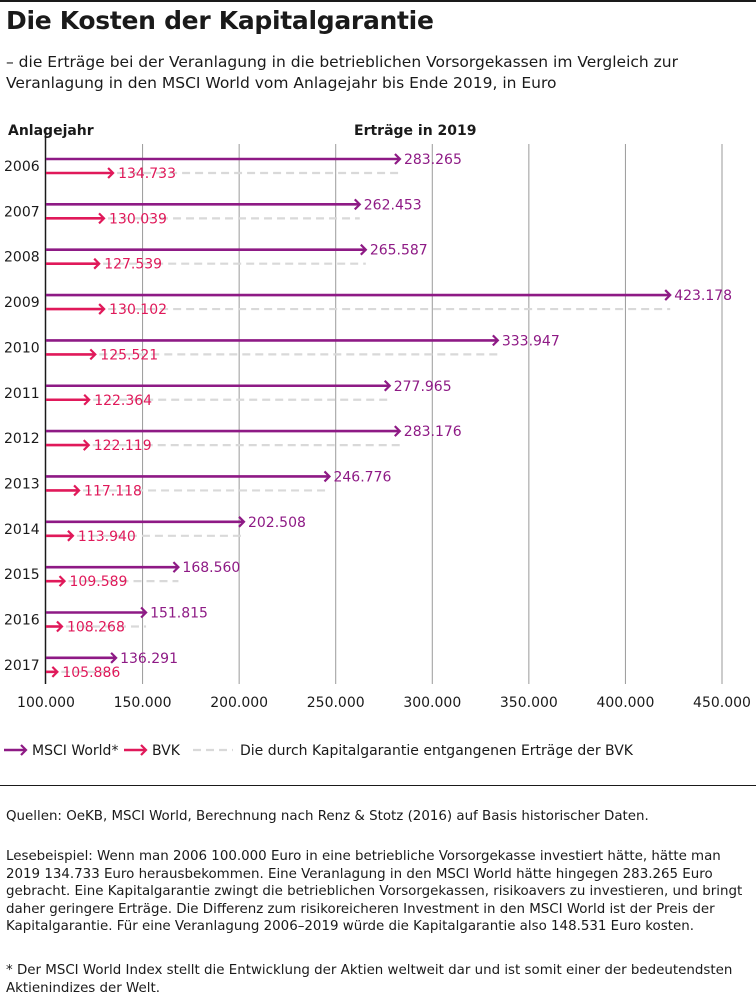  Describe the element at coordinates (46, 703) in the screenshot. I see `x-tick-label: 100.000` at that location.